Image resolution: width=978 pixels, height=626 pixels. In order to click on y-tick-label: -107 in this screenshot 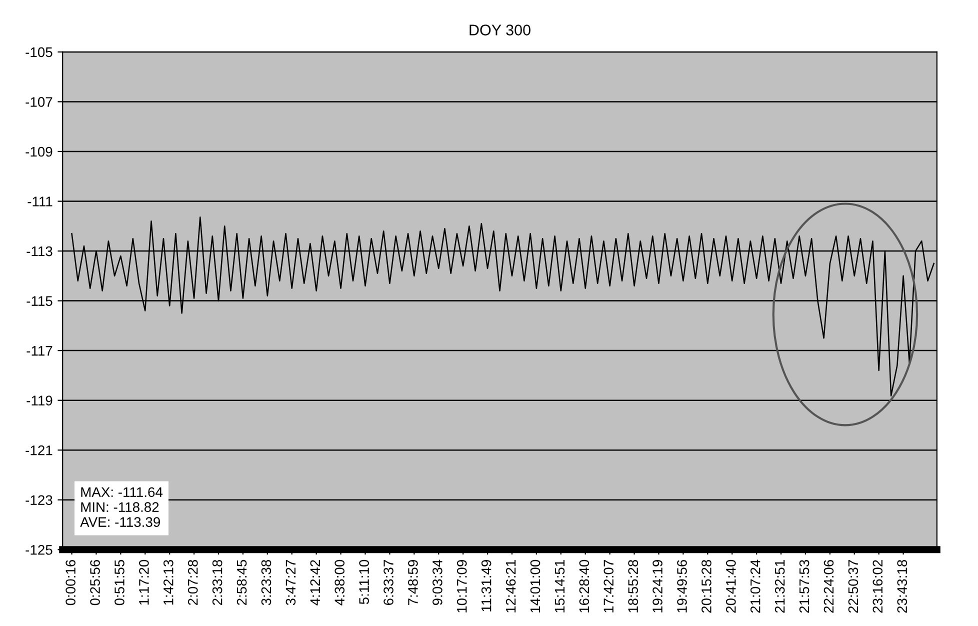, I will do `click(39, 102)`.